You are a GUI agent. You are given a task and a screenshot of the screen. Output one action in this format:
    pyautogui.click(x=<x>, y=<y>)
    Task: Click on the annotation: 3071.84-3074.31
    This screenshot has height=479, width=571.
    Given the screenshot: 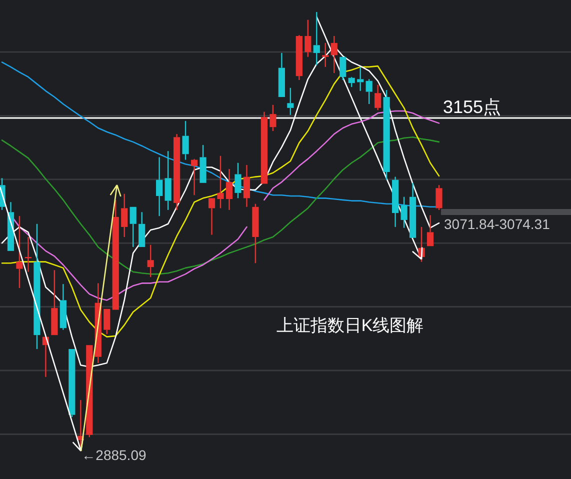 What is the action you would take?
    pyautogui.click(x=497, y=224)
    